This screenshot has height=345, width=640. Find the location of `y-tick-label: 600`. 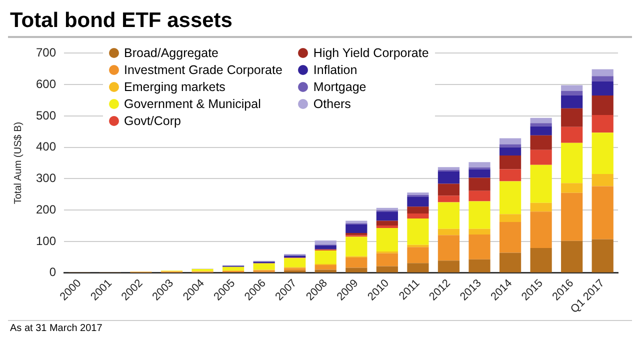

y-tick-label: 600 is located at coordinates (46, 83).